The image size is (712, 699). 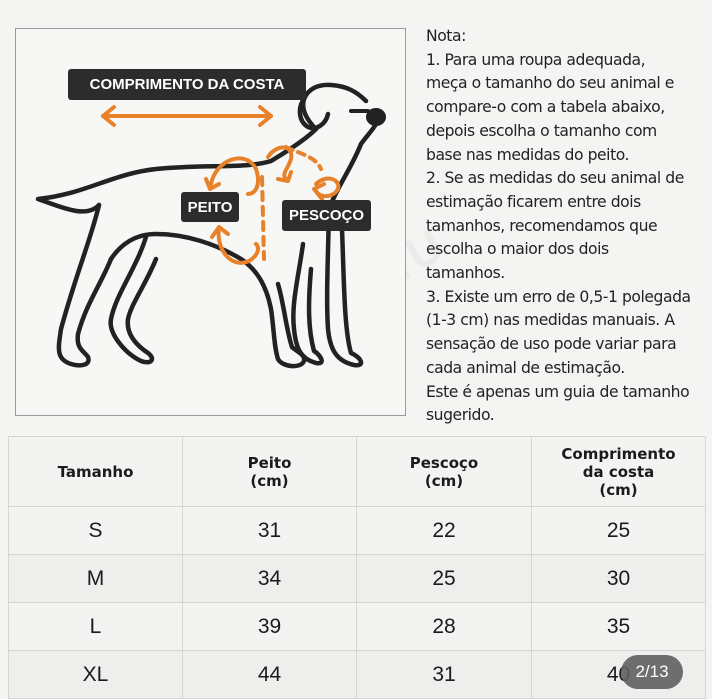 What do you see at coordinates (95, 530) in the screenshot?
I see `cell-size: S` at bounding box center [95, 530].